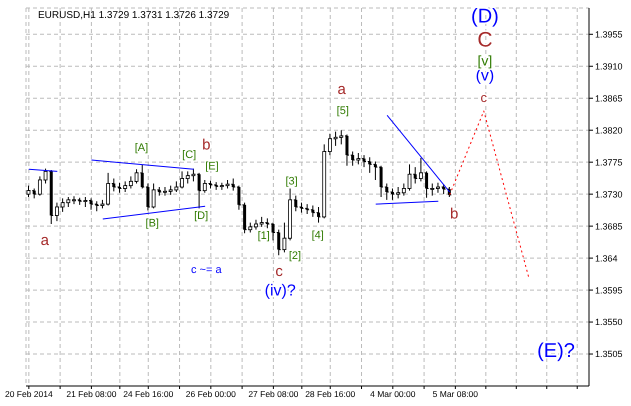 This screenshot has width=631, height=406. Describe the element at coordinates (201, 216) in the screenshot. I see `annotation: [D]` at that location.